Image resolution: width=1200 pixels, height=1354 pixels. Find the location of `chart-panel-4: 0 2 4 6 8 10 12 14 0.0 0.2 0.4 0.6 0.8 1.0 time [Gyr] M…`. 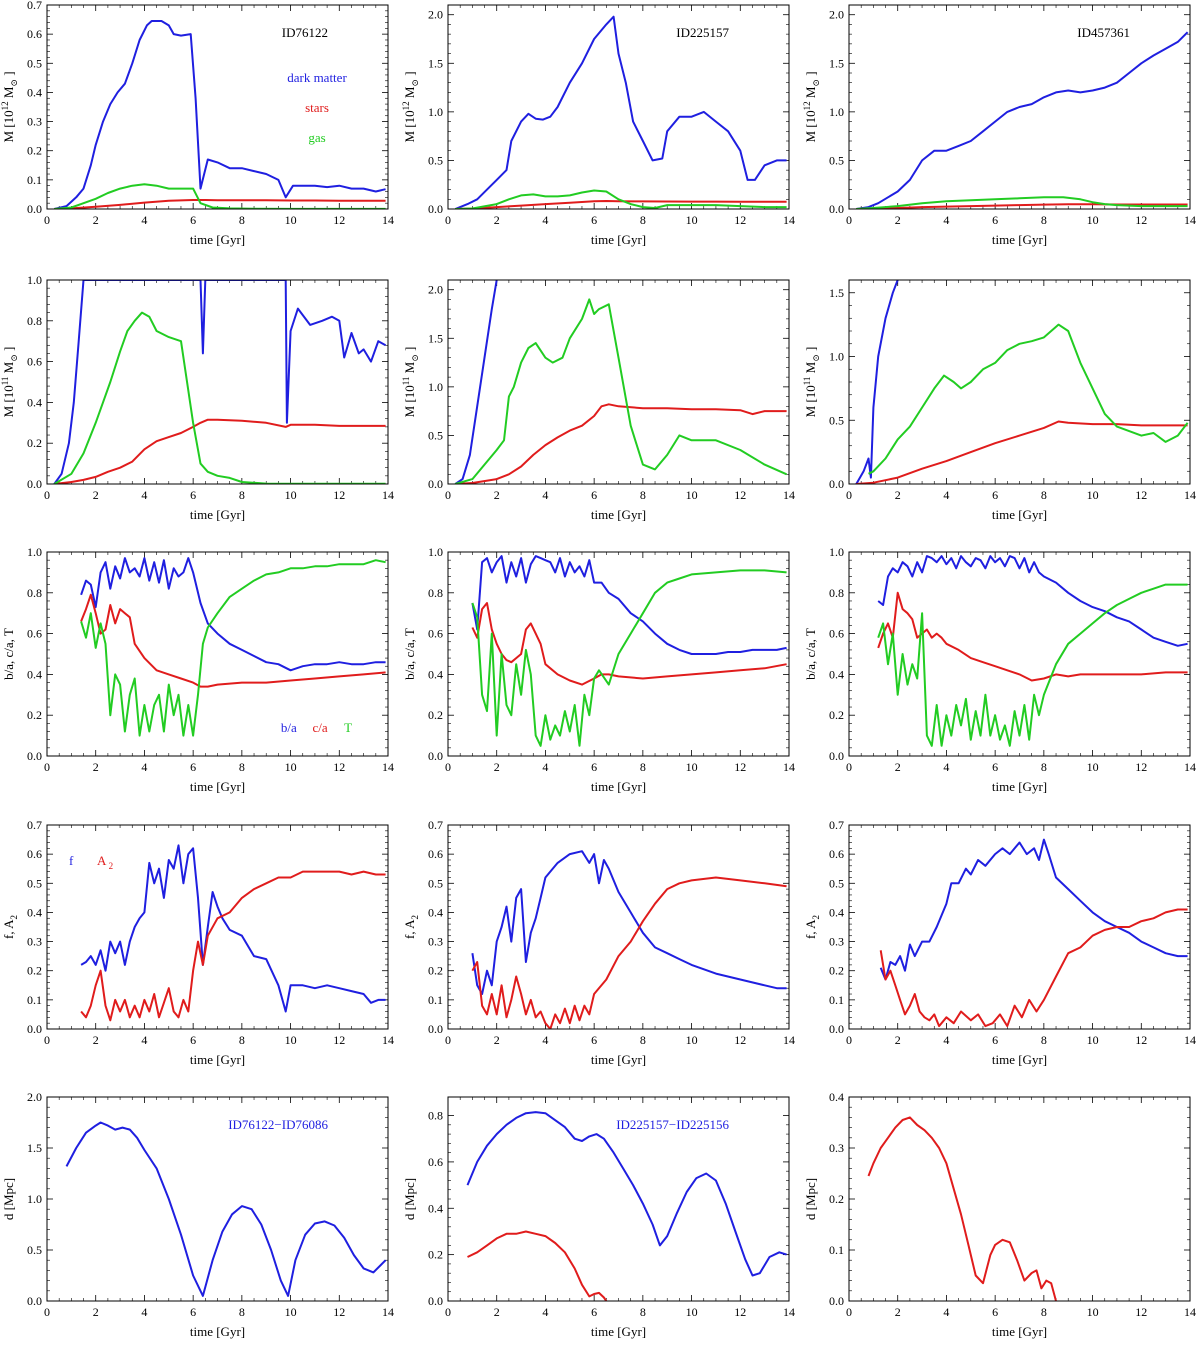

chart-panel-4: 0 2 4 6 8 10 12 14 0.0 0.2 0.4 0.6 0.8 1.0 time [Gyr] M… is located at coordinates (197, 397).